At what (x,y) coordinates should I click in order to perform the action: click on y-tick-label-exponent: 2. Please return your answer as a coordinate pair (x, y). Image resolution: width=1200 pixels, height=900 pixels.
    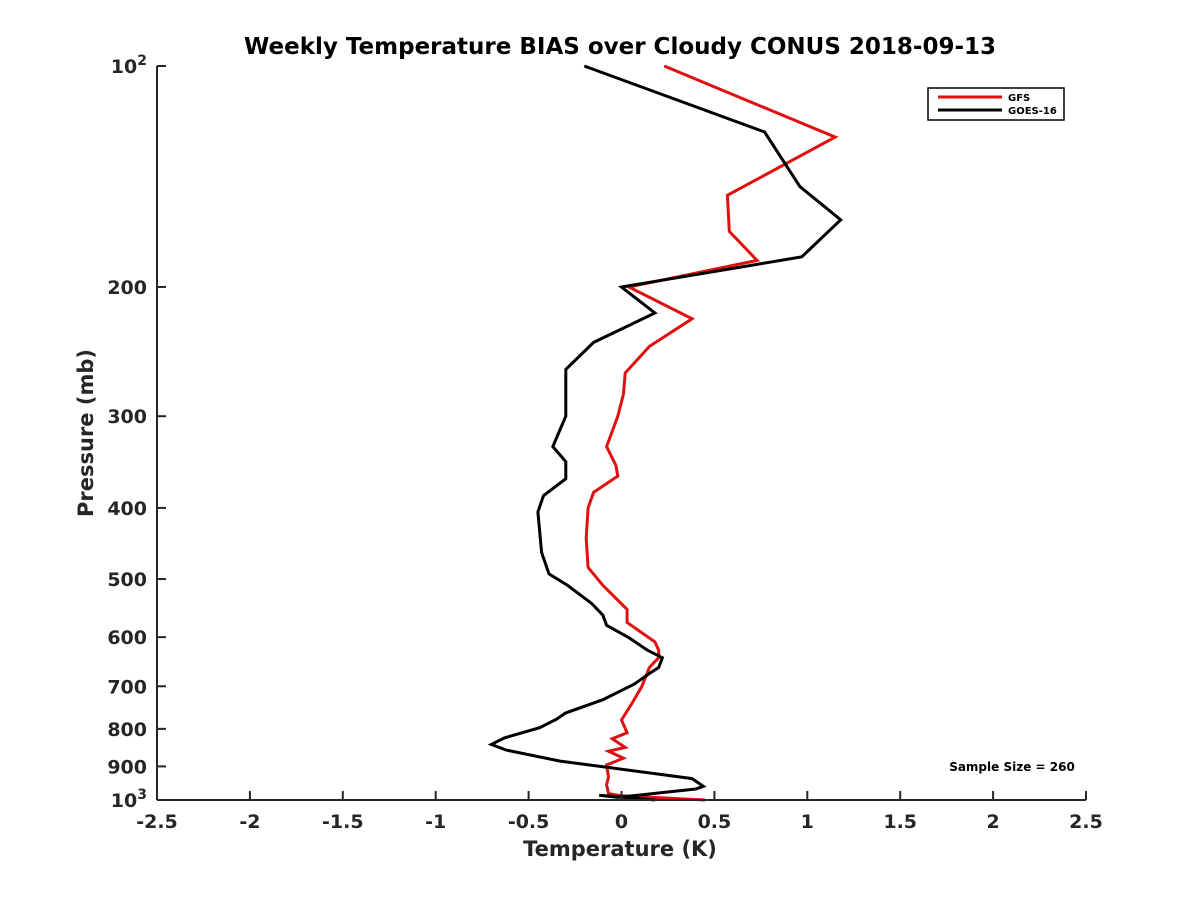
    Looking at the image, I should click on (142, 61).